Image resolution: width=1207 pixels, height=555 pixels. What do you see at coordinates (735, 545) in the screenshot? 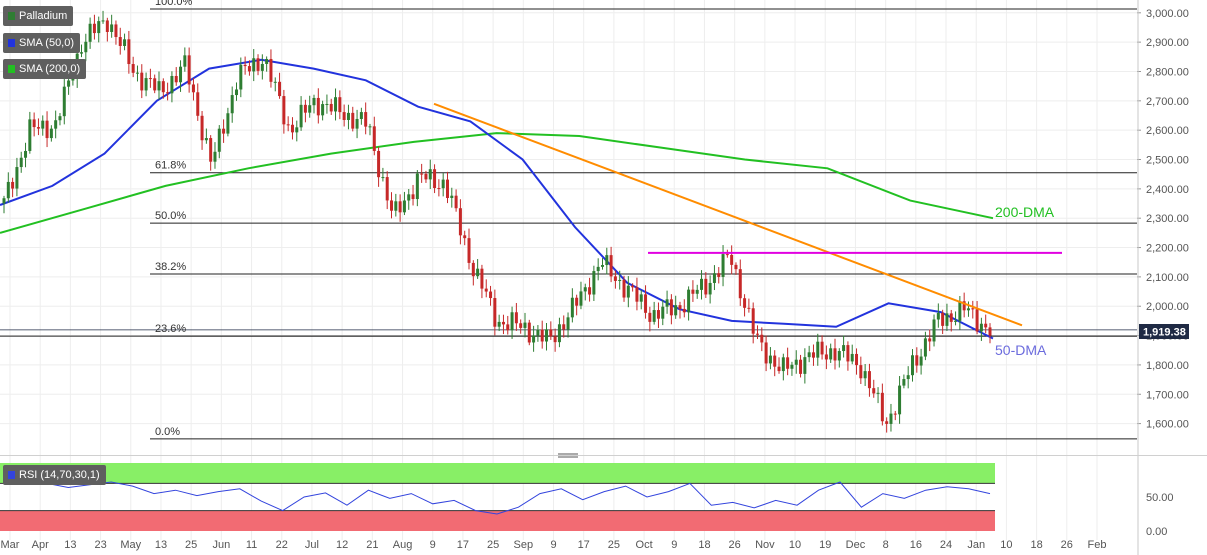
I see `x-tick-label: 26` at bounding box center [735, 545].